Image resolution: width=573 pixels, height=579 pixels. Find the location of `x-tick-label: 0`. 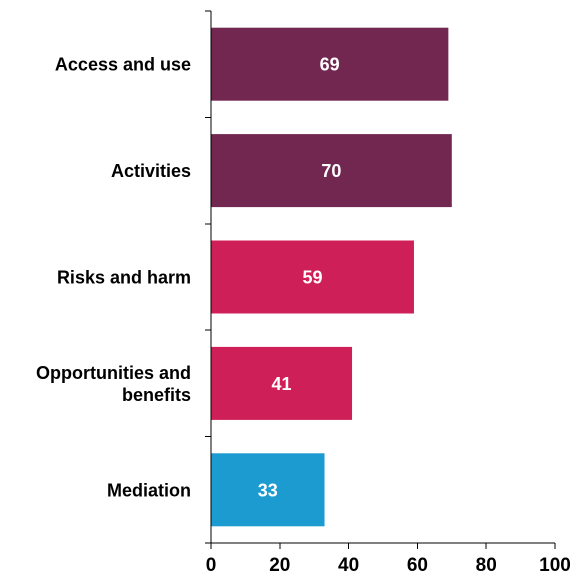

x-tick-label: 0 is located at coordinates (211, 565).